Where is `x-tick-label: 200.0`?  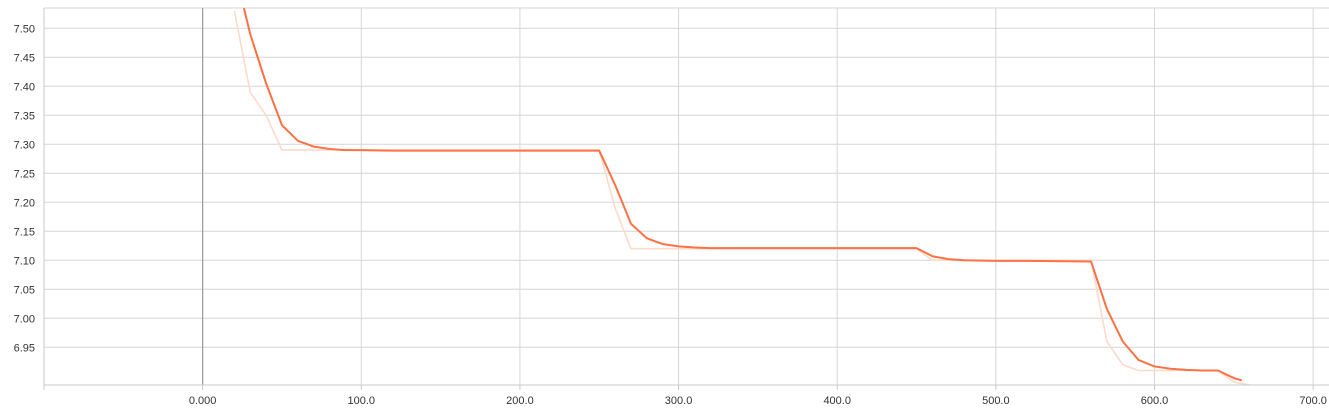
x-tick-label: 200.0 is located at coordinates (520, 401).